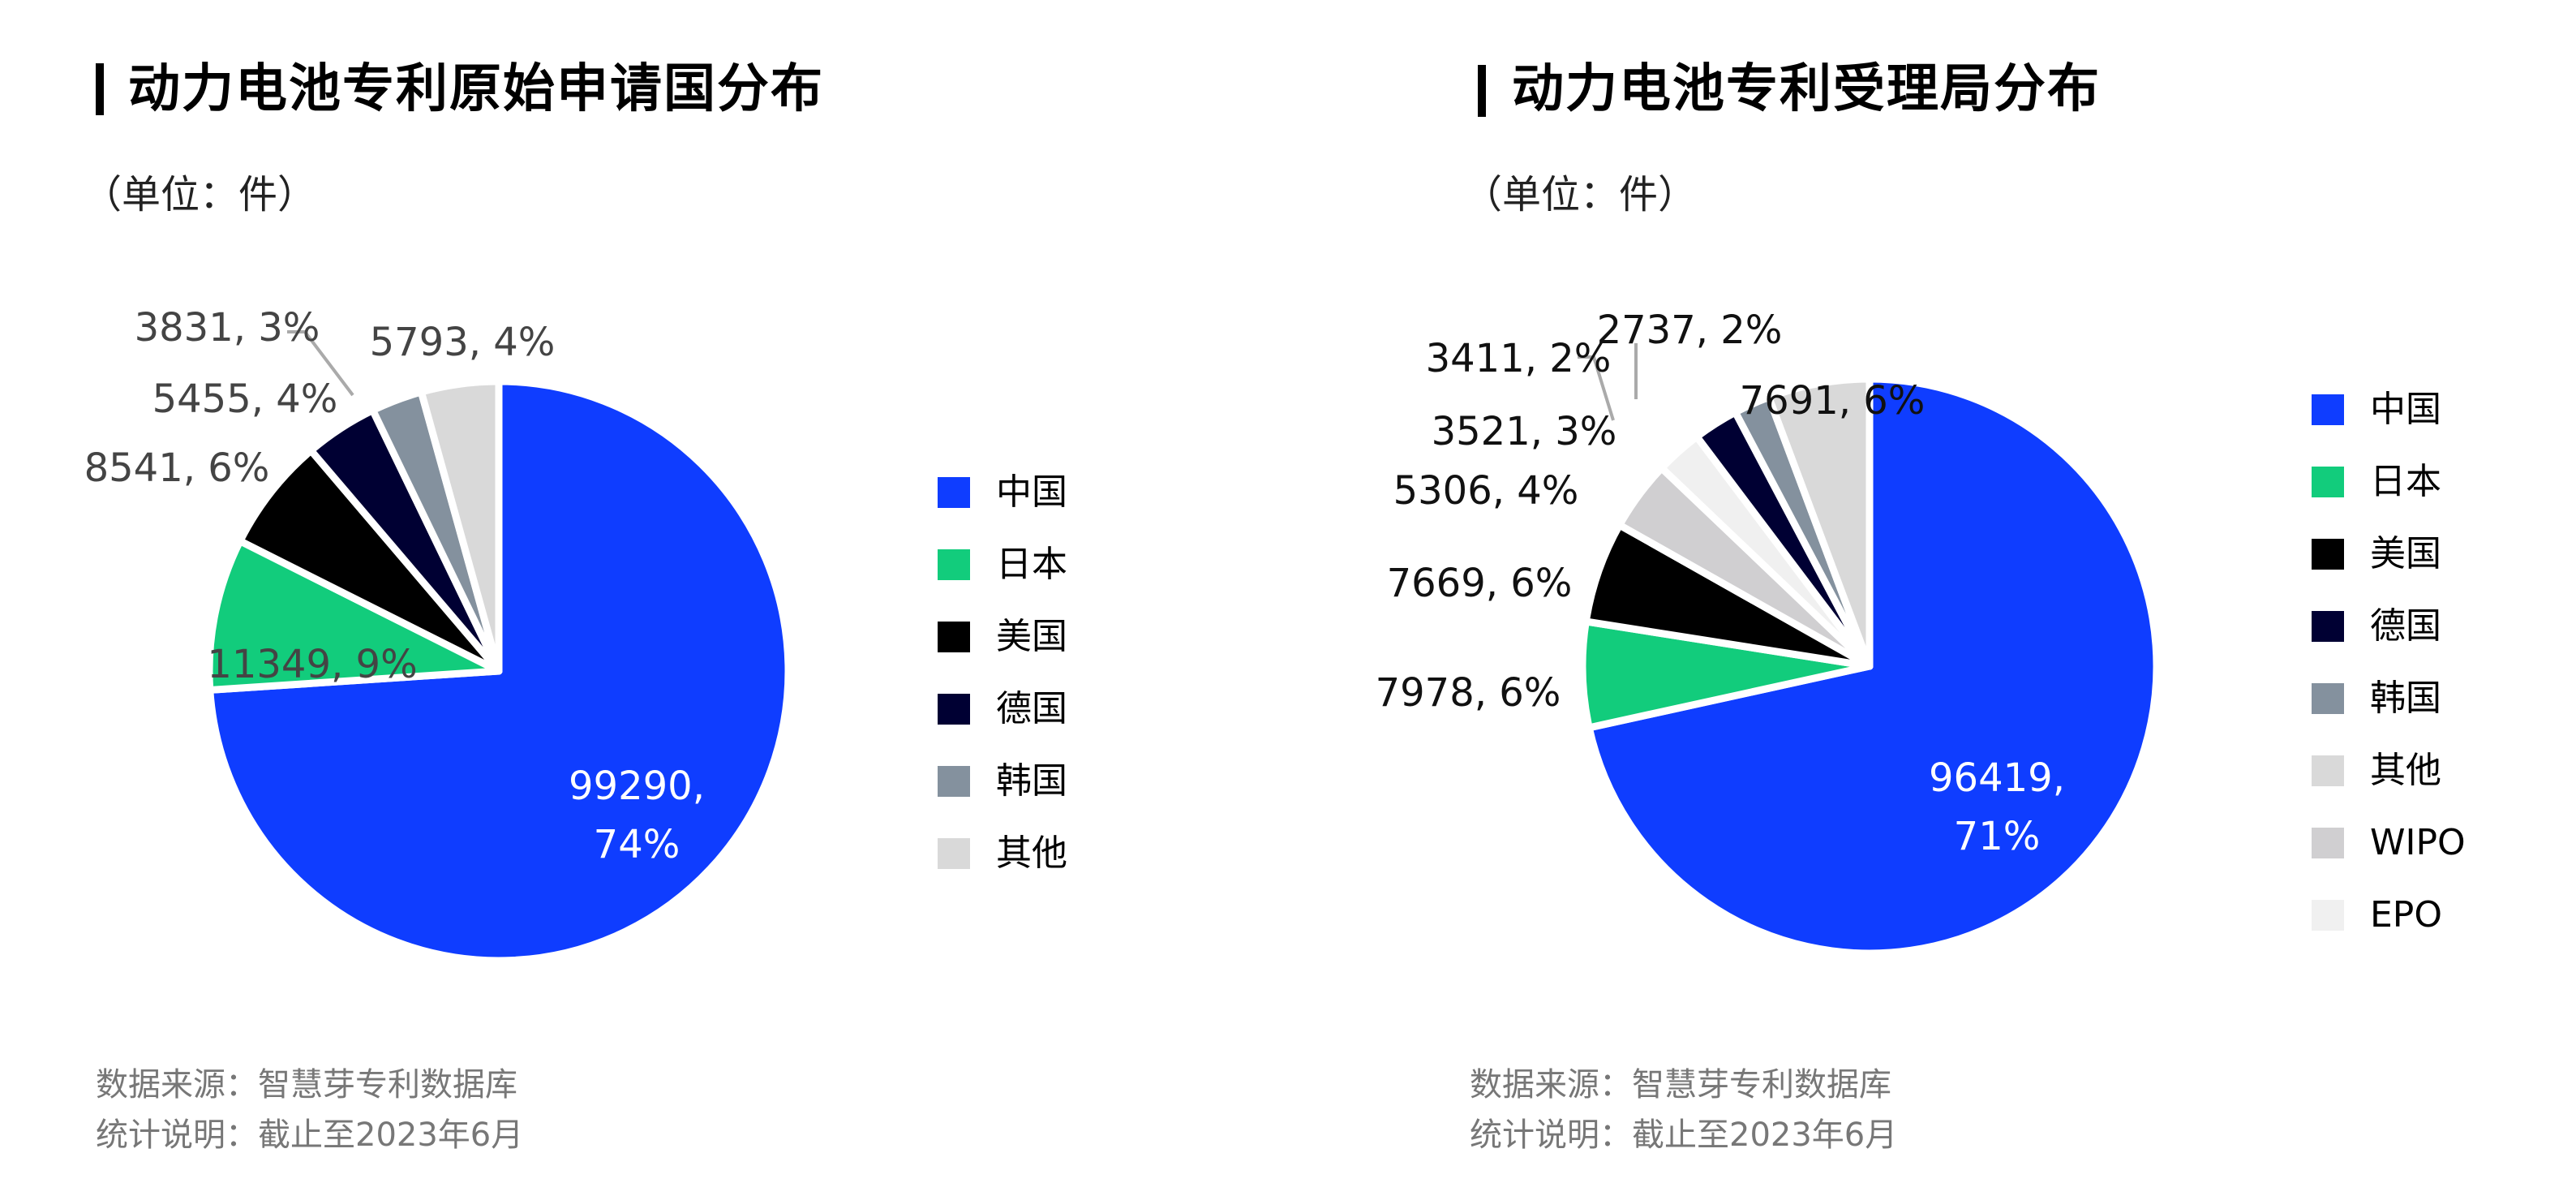  I want to click on right-data-source: 数据来源：智慧芽专利数据库, so click(1680, 1085).